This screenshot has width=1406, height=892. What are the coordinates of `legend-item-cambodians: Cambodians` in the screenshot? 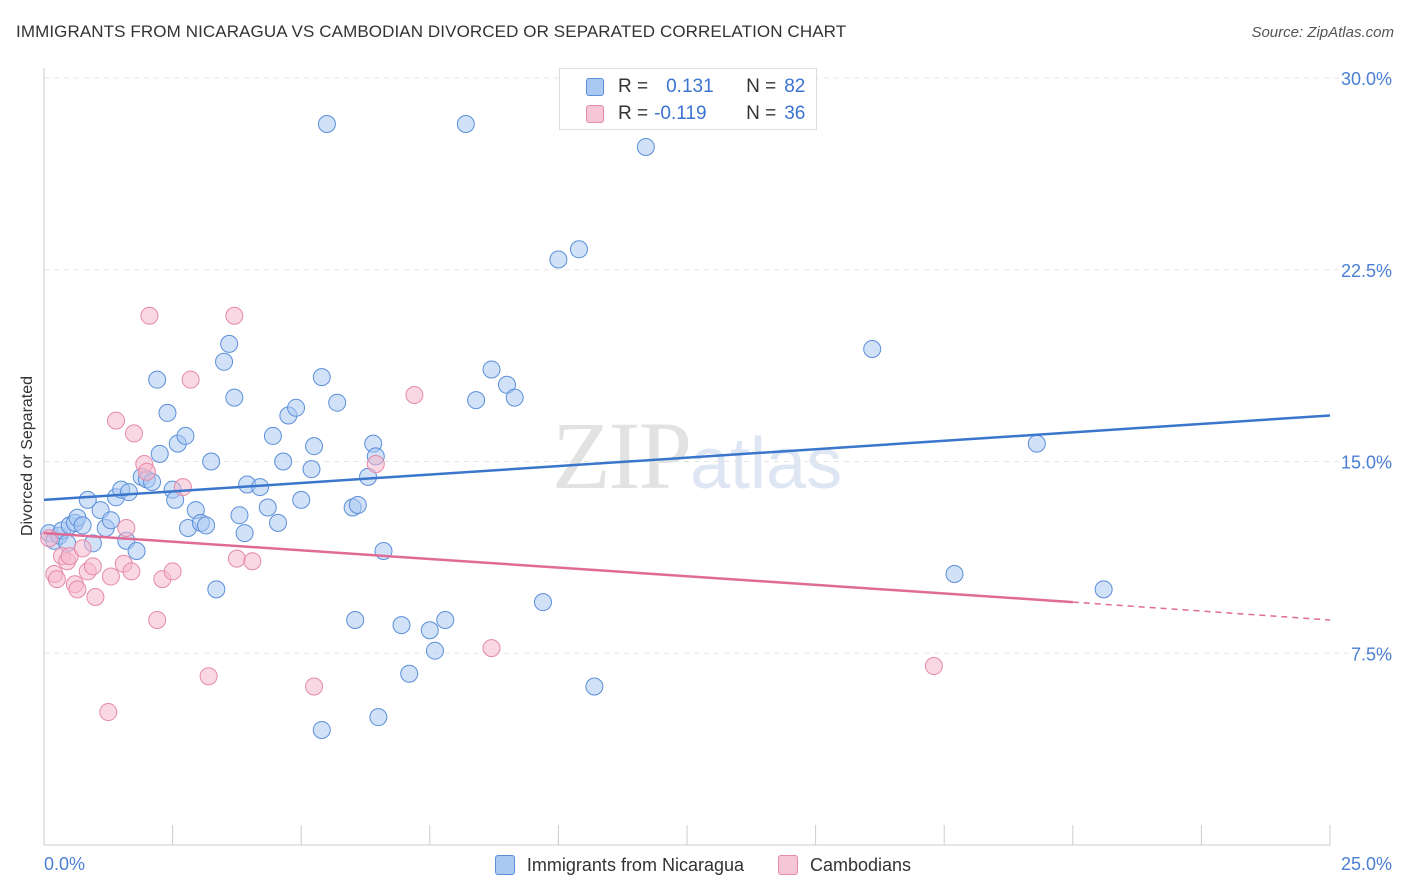 It's located at (844, 865).